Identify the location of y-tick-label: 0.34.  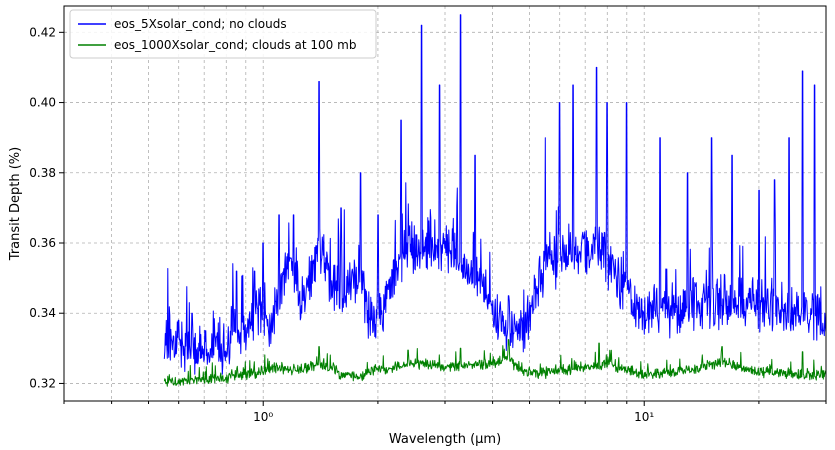
(42, 313).